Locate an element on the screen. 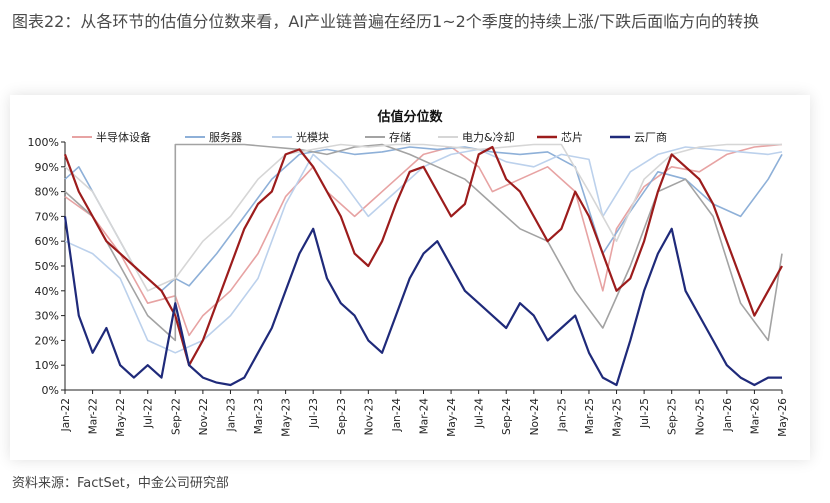 This screenshot has height=503, width=830. x-tick-label: Sep-25 is located at coordinates (673, 416).